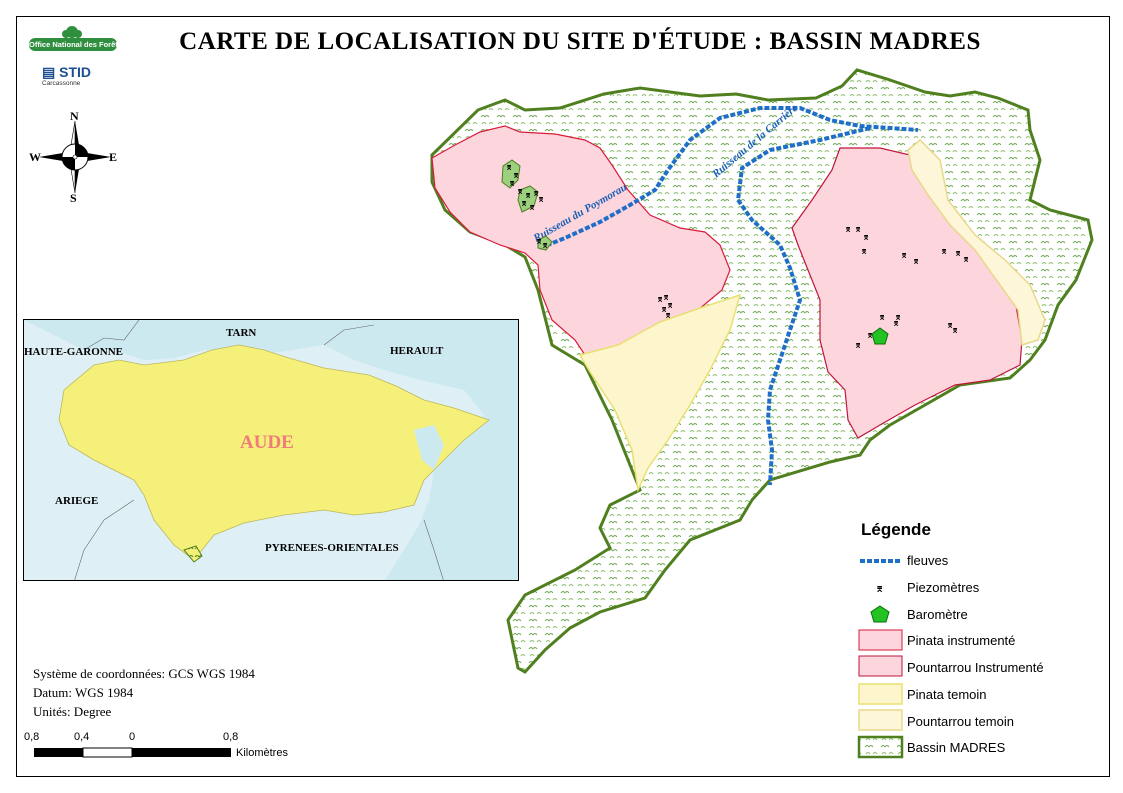  I want to click on inset-label-ariege: ARIEGE, so click(77, 501).